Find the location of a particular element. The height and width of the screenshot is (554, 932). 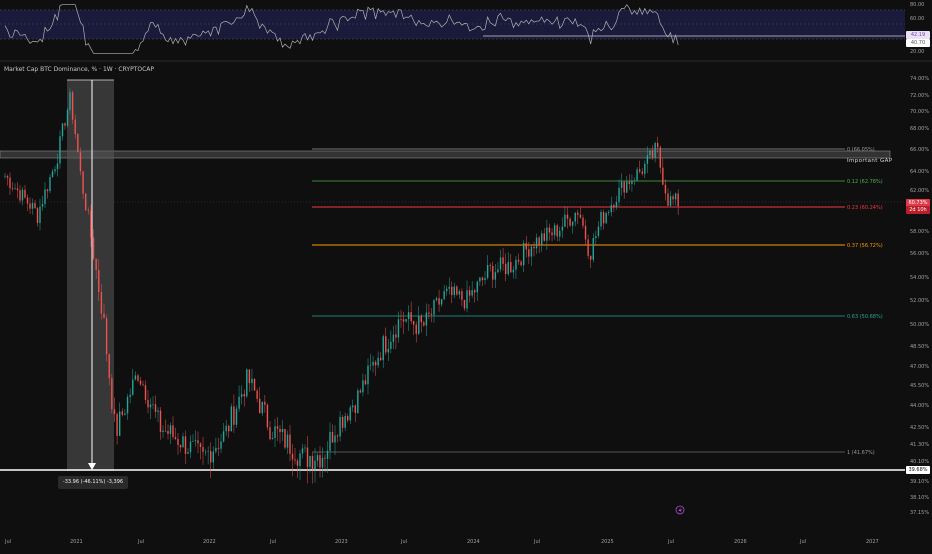

fib-label-023: 0.23 (60.24%) is located at coordinates (865, 208).